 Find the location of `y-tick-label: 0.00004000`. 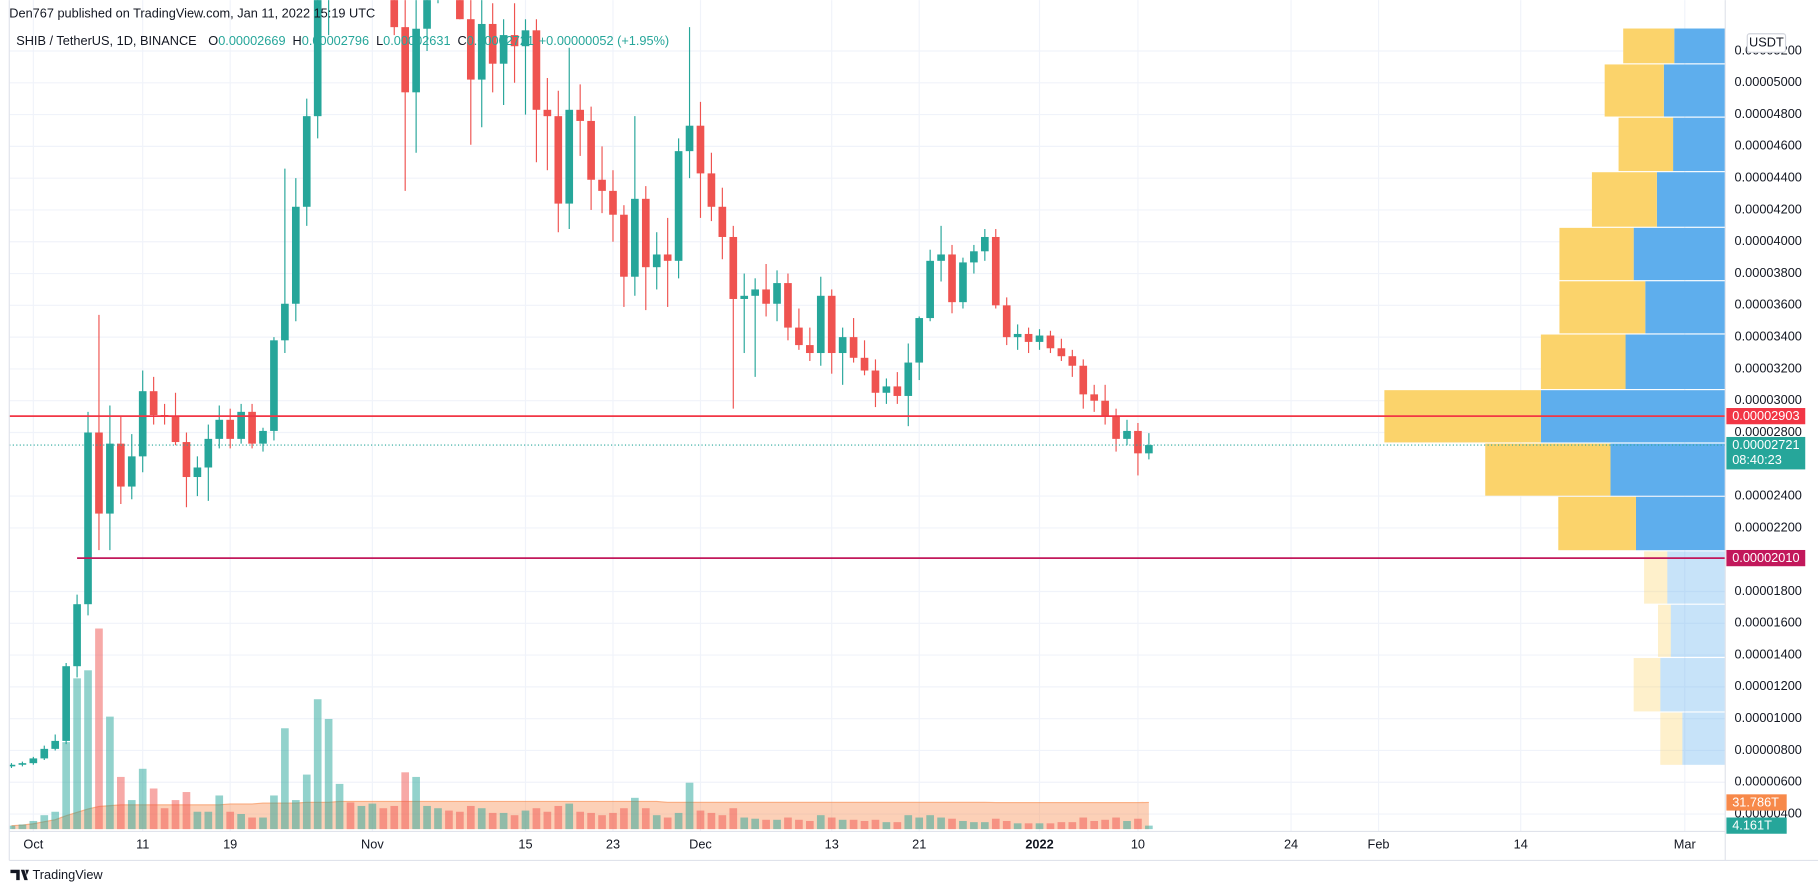

y-tick-label: 0.00004000 is located at coordinates (1768, 240).